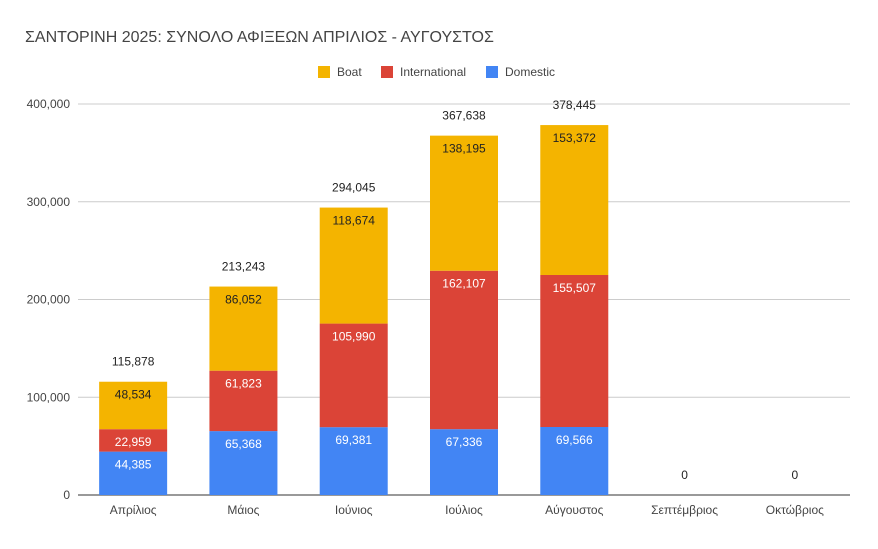 The height and width of the screenshot is (549, 878). What do you see at coordinates (243, 444) in the screenshot?
I see `data-label-domestic: 65,368` at bounding box center [243, 444].